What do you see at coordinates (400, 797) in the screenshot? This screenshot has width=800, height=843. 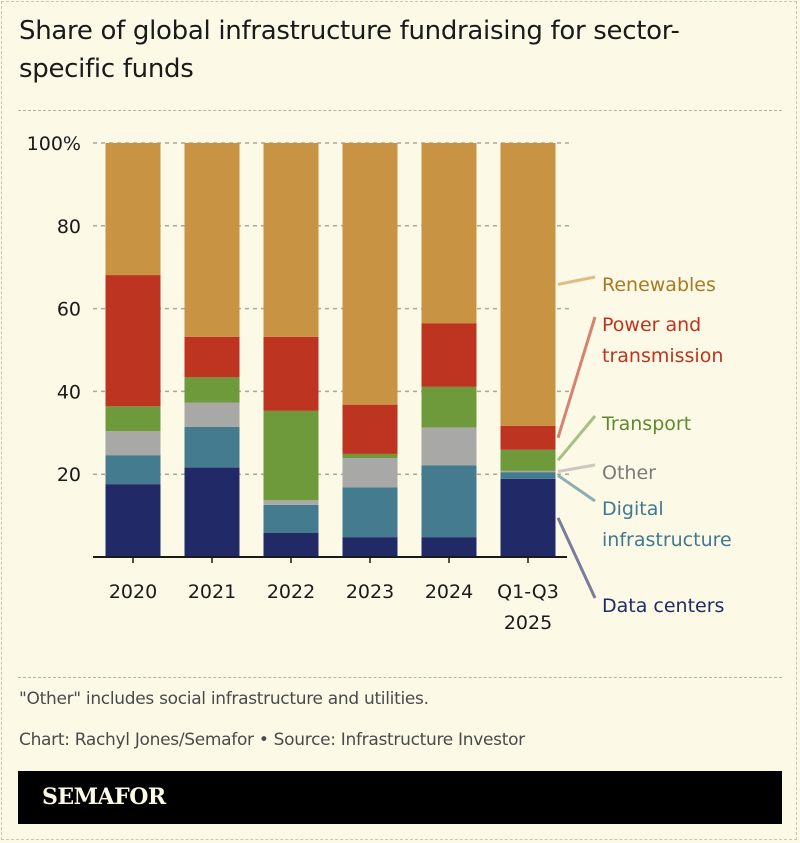 I see `brand-bar: SEMAFOR` at bounding box center [400, 797].